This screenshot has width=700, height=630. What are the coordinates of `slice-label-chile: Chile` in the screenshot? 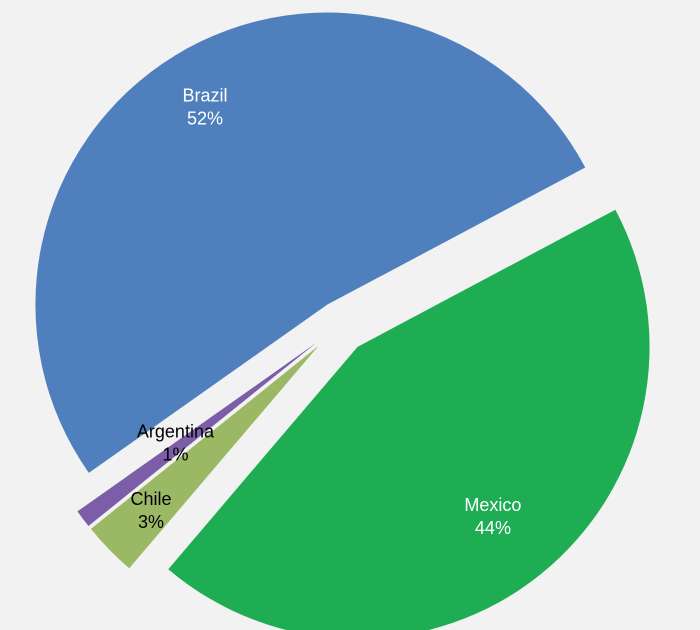 It's located at (151, 499).